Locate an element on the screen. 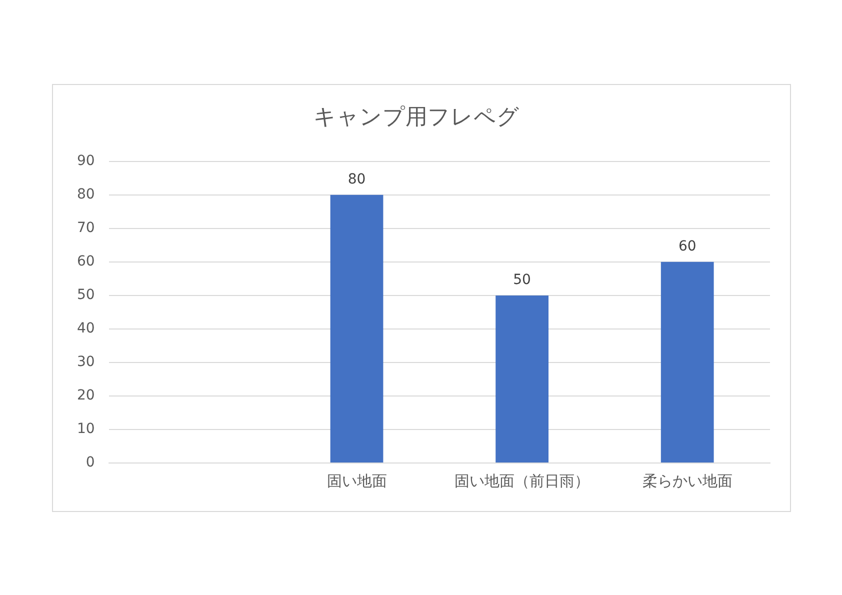 This screenshot has height=595, width=842. y-tick-label: 60 is located at coordinates (85, 262).